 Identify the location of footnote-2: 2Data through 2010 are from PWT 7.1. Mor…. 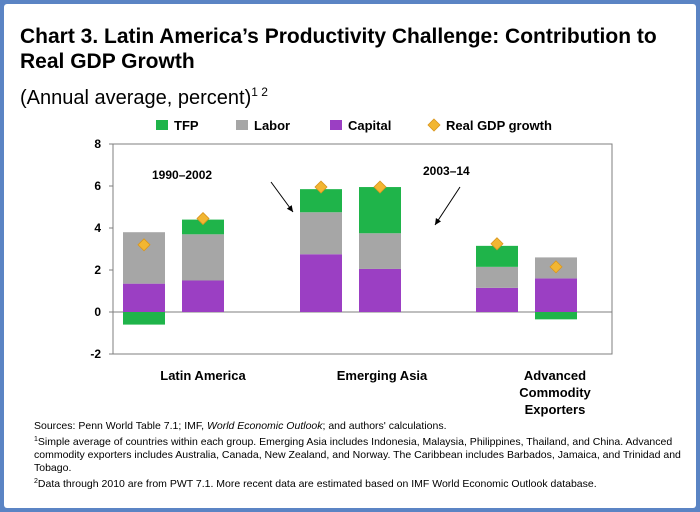
(359, 483).